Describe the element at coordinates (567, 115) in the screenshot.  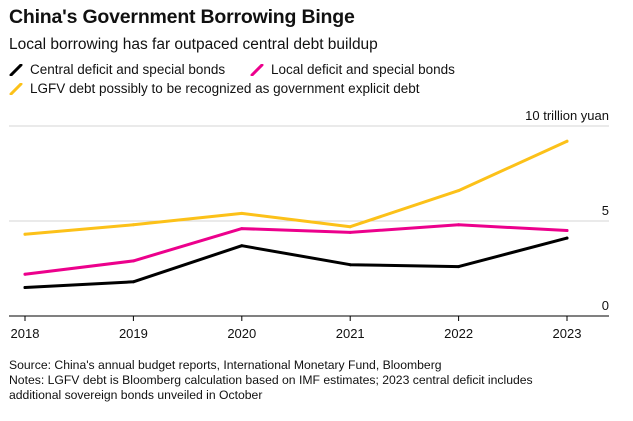
I see `y-tick-label: 10 trillion yuan` at that location.